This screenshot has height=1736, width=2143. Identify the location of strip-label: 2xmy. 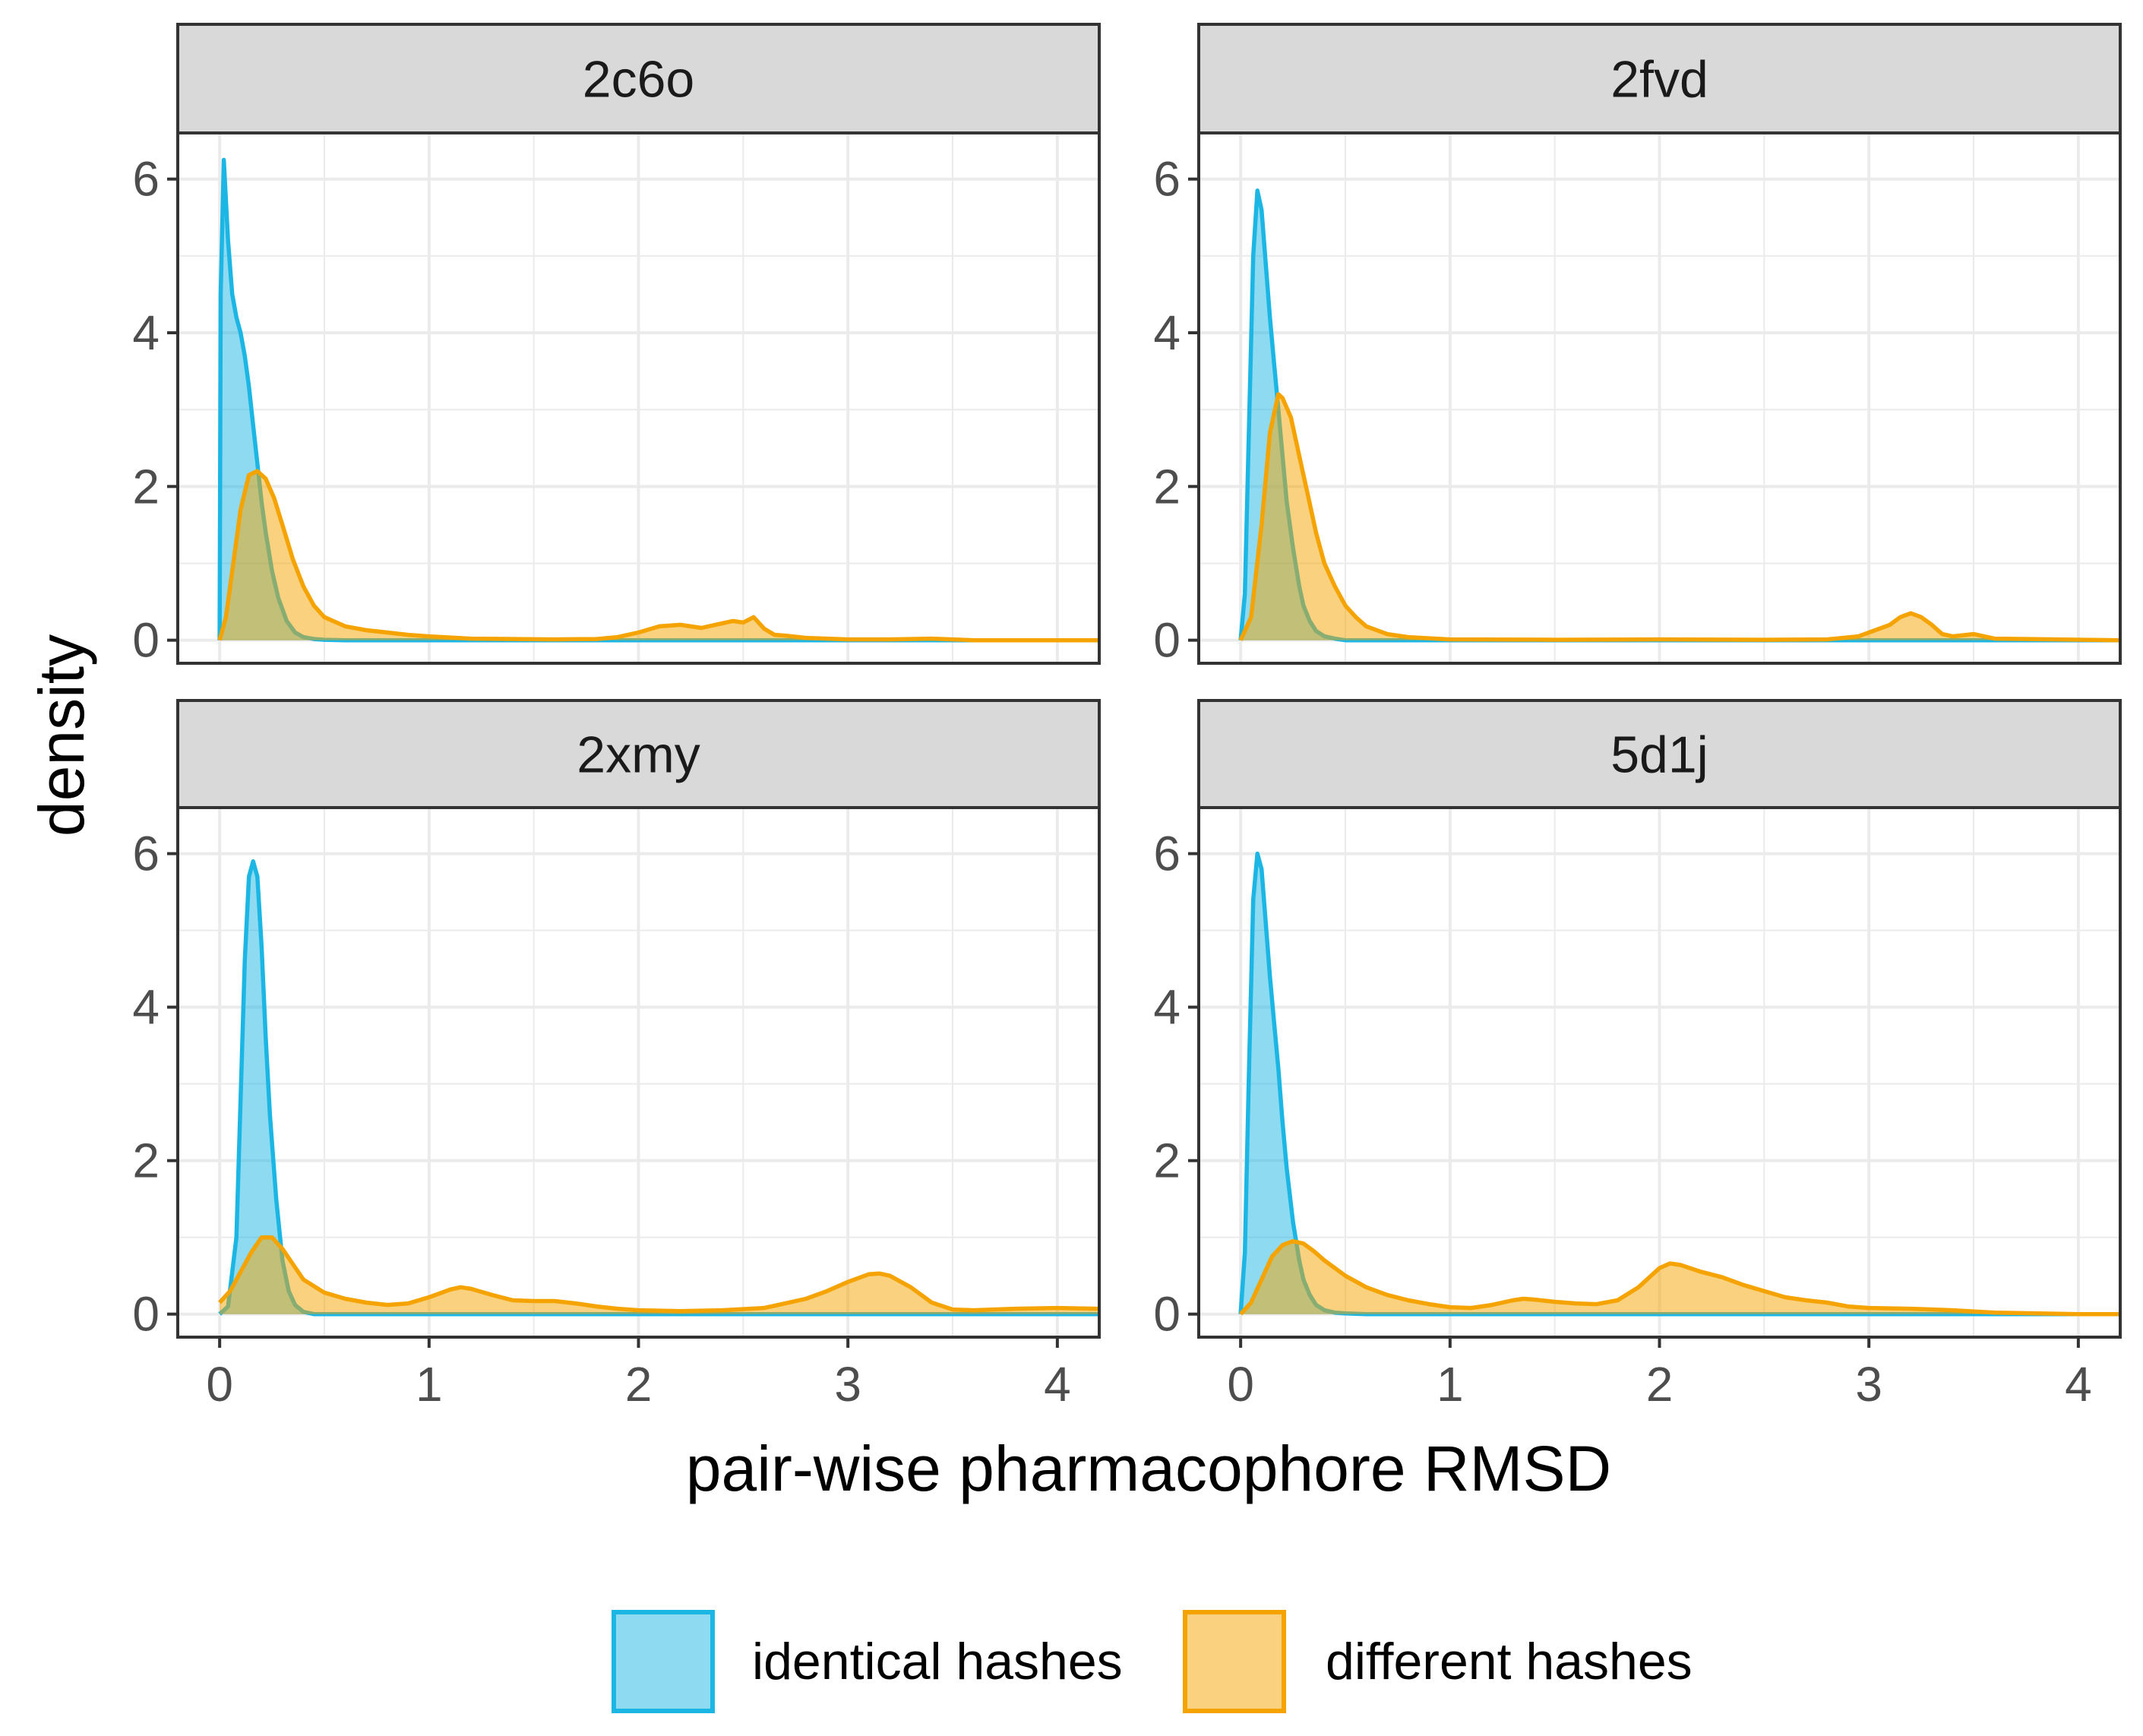
(639, 755).